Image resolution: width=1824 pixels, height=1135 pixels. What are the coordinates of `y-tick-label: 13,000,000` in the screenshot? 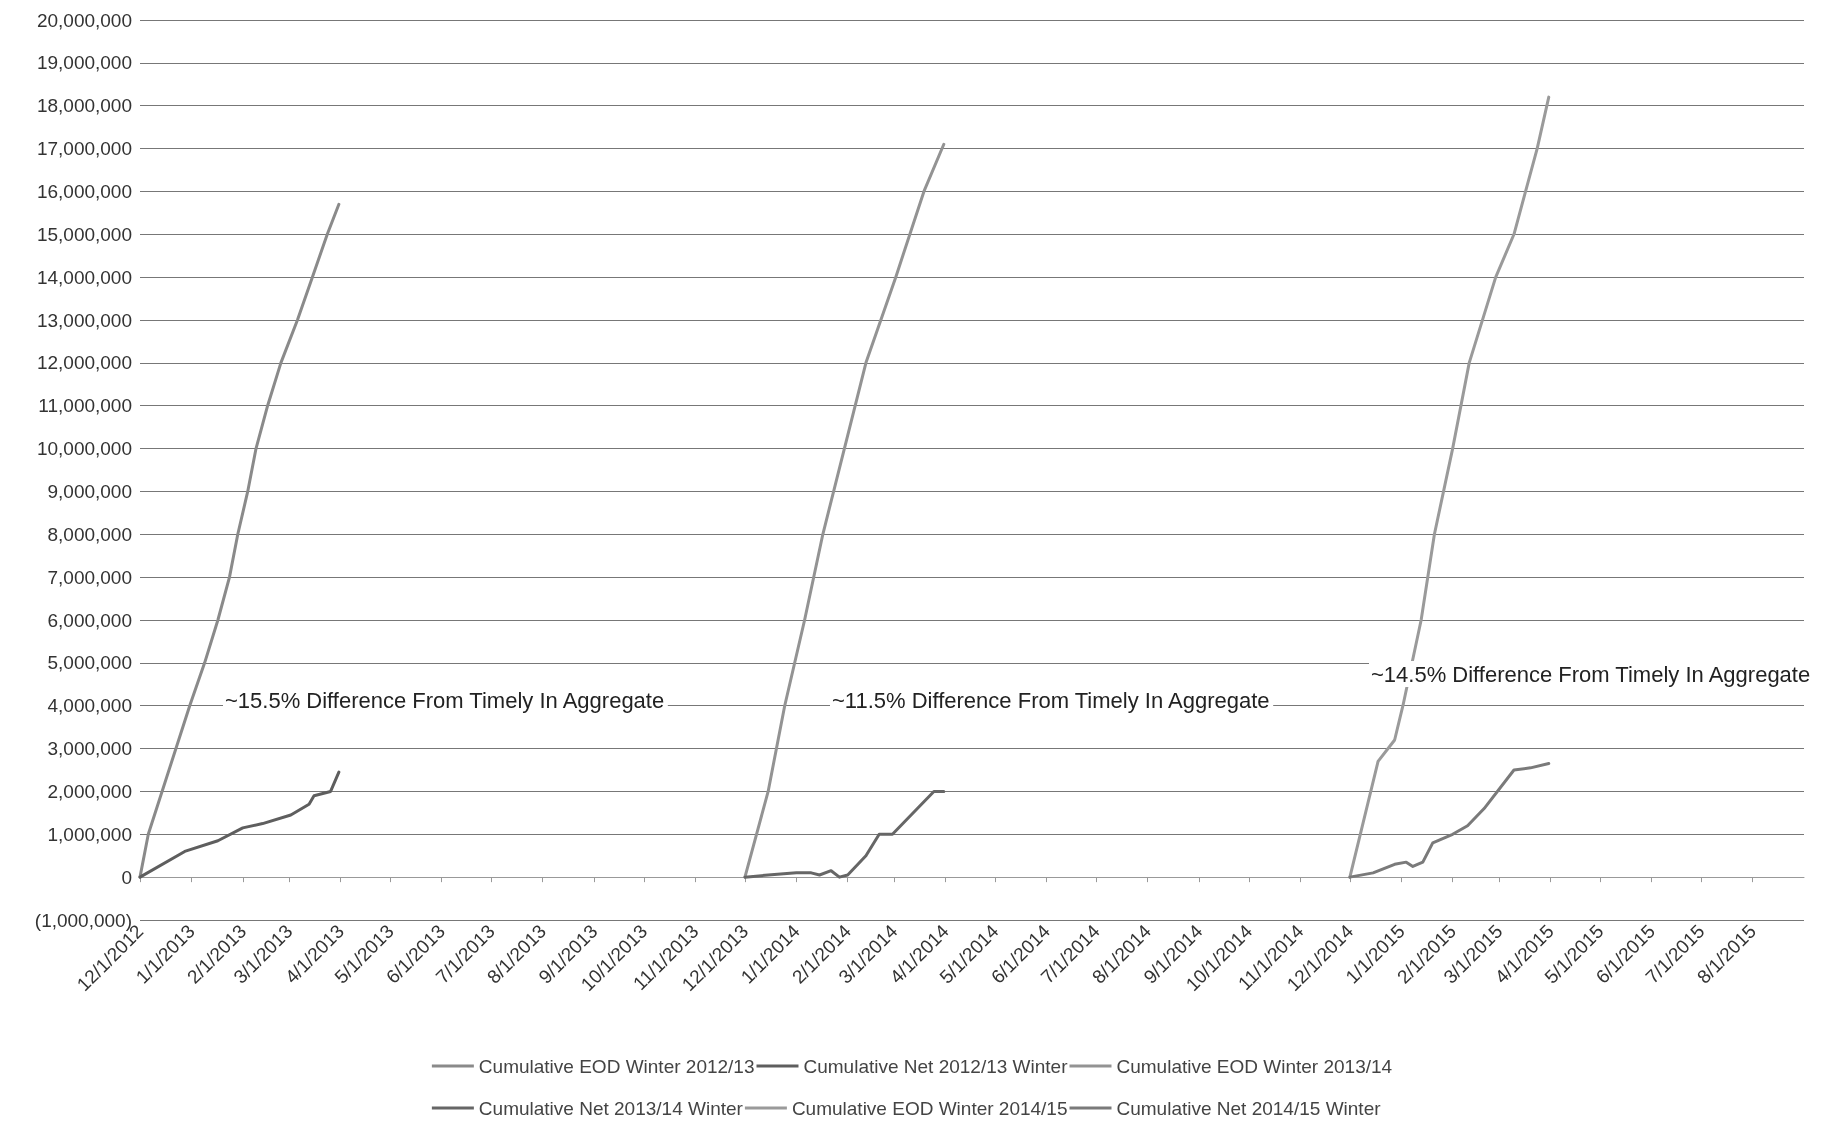 It's located at (84, 320).